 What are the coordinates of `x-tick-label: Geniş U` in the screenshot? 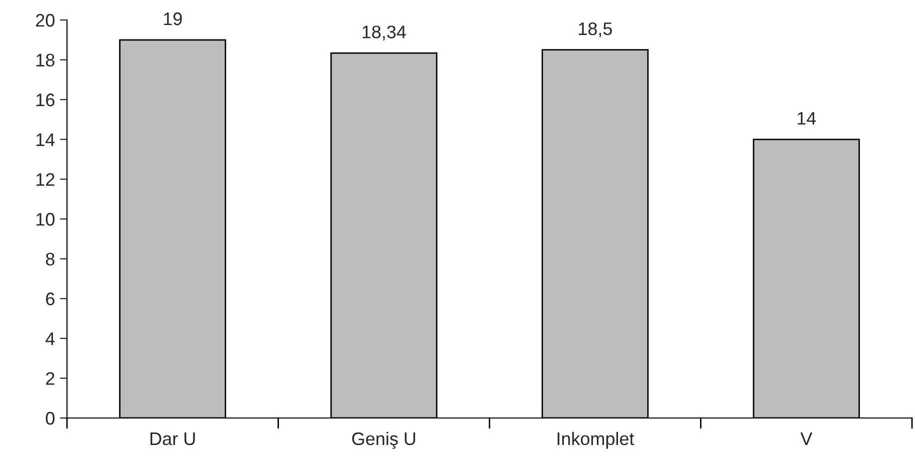 It's located at (384, 440).